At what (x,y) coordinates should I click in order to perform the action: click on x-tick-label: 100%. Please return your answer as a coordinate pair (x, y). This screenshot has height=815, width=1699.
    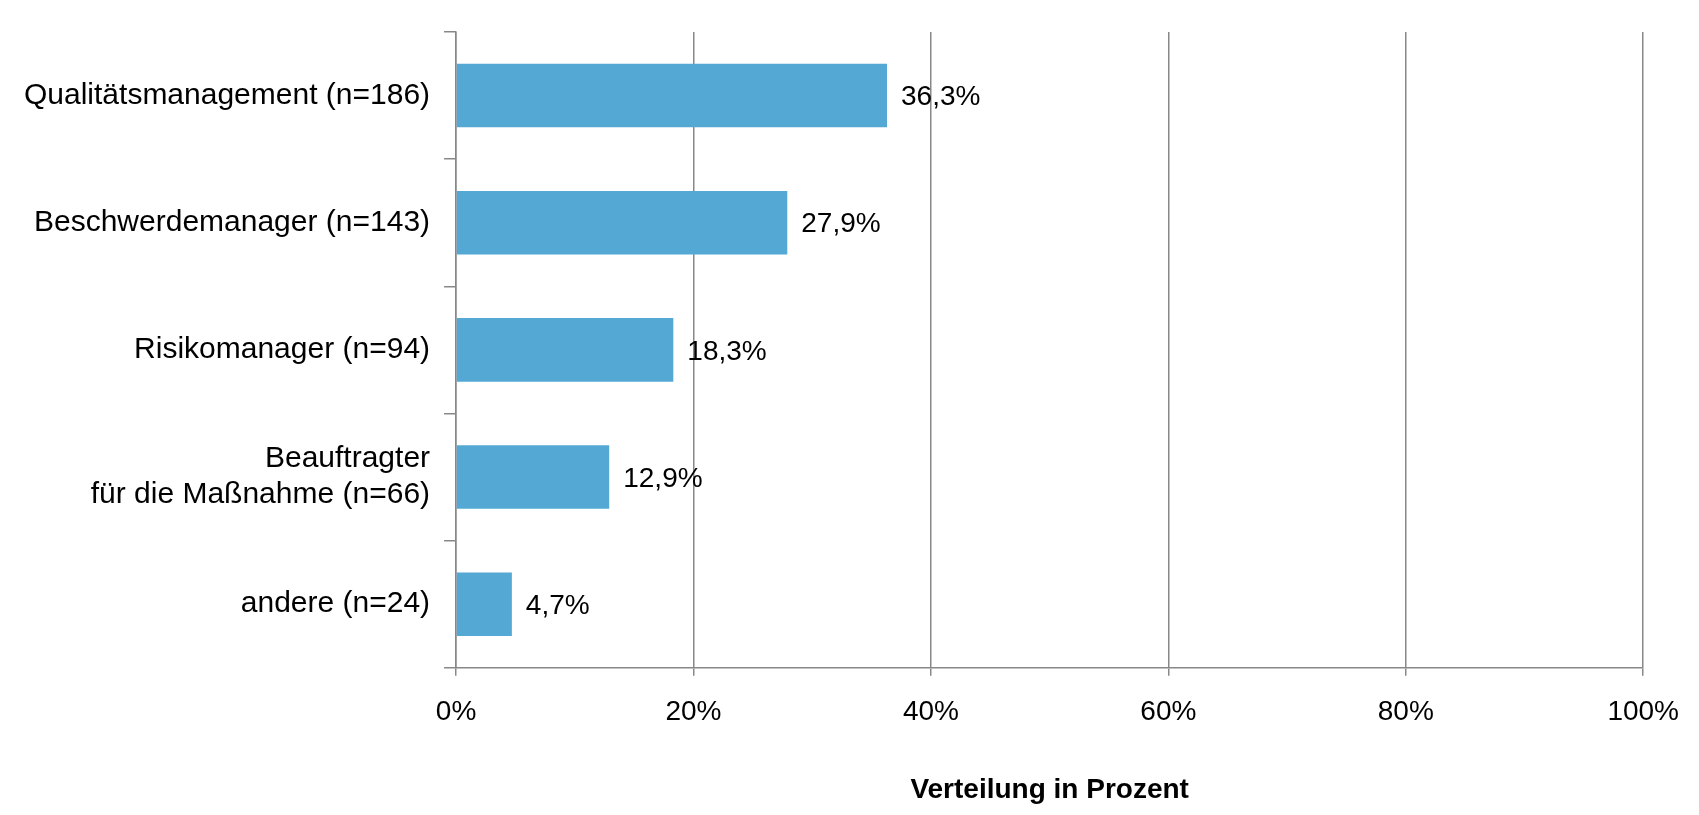
    Looking at the image, I should click on (1643, 711).